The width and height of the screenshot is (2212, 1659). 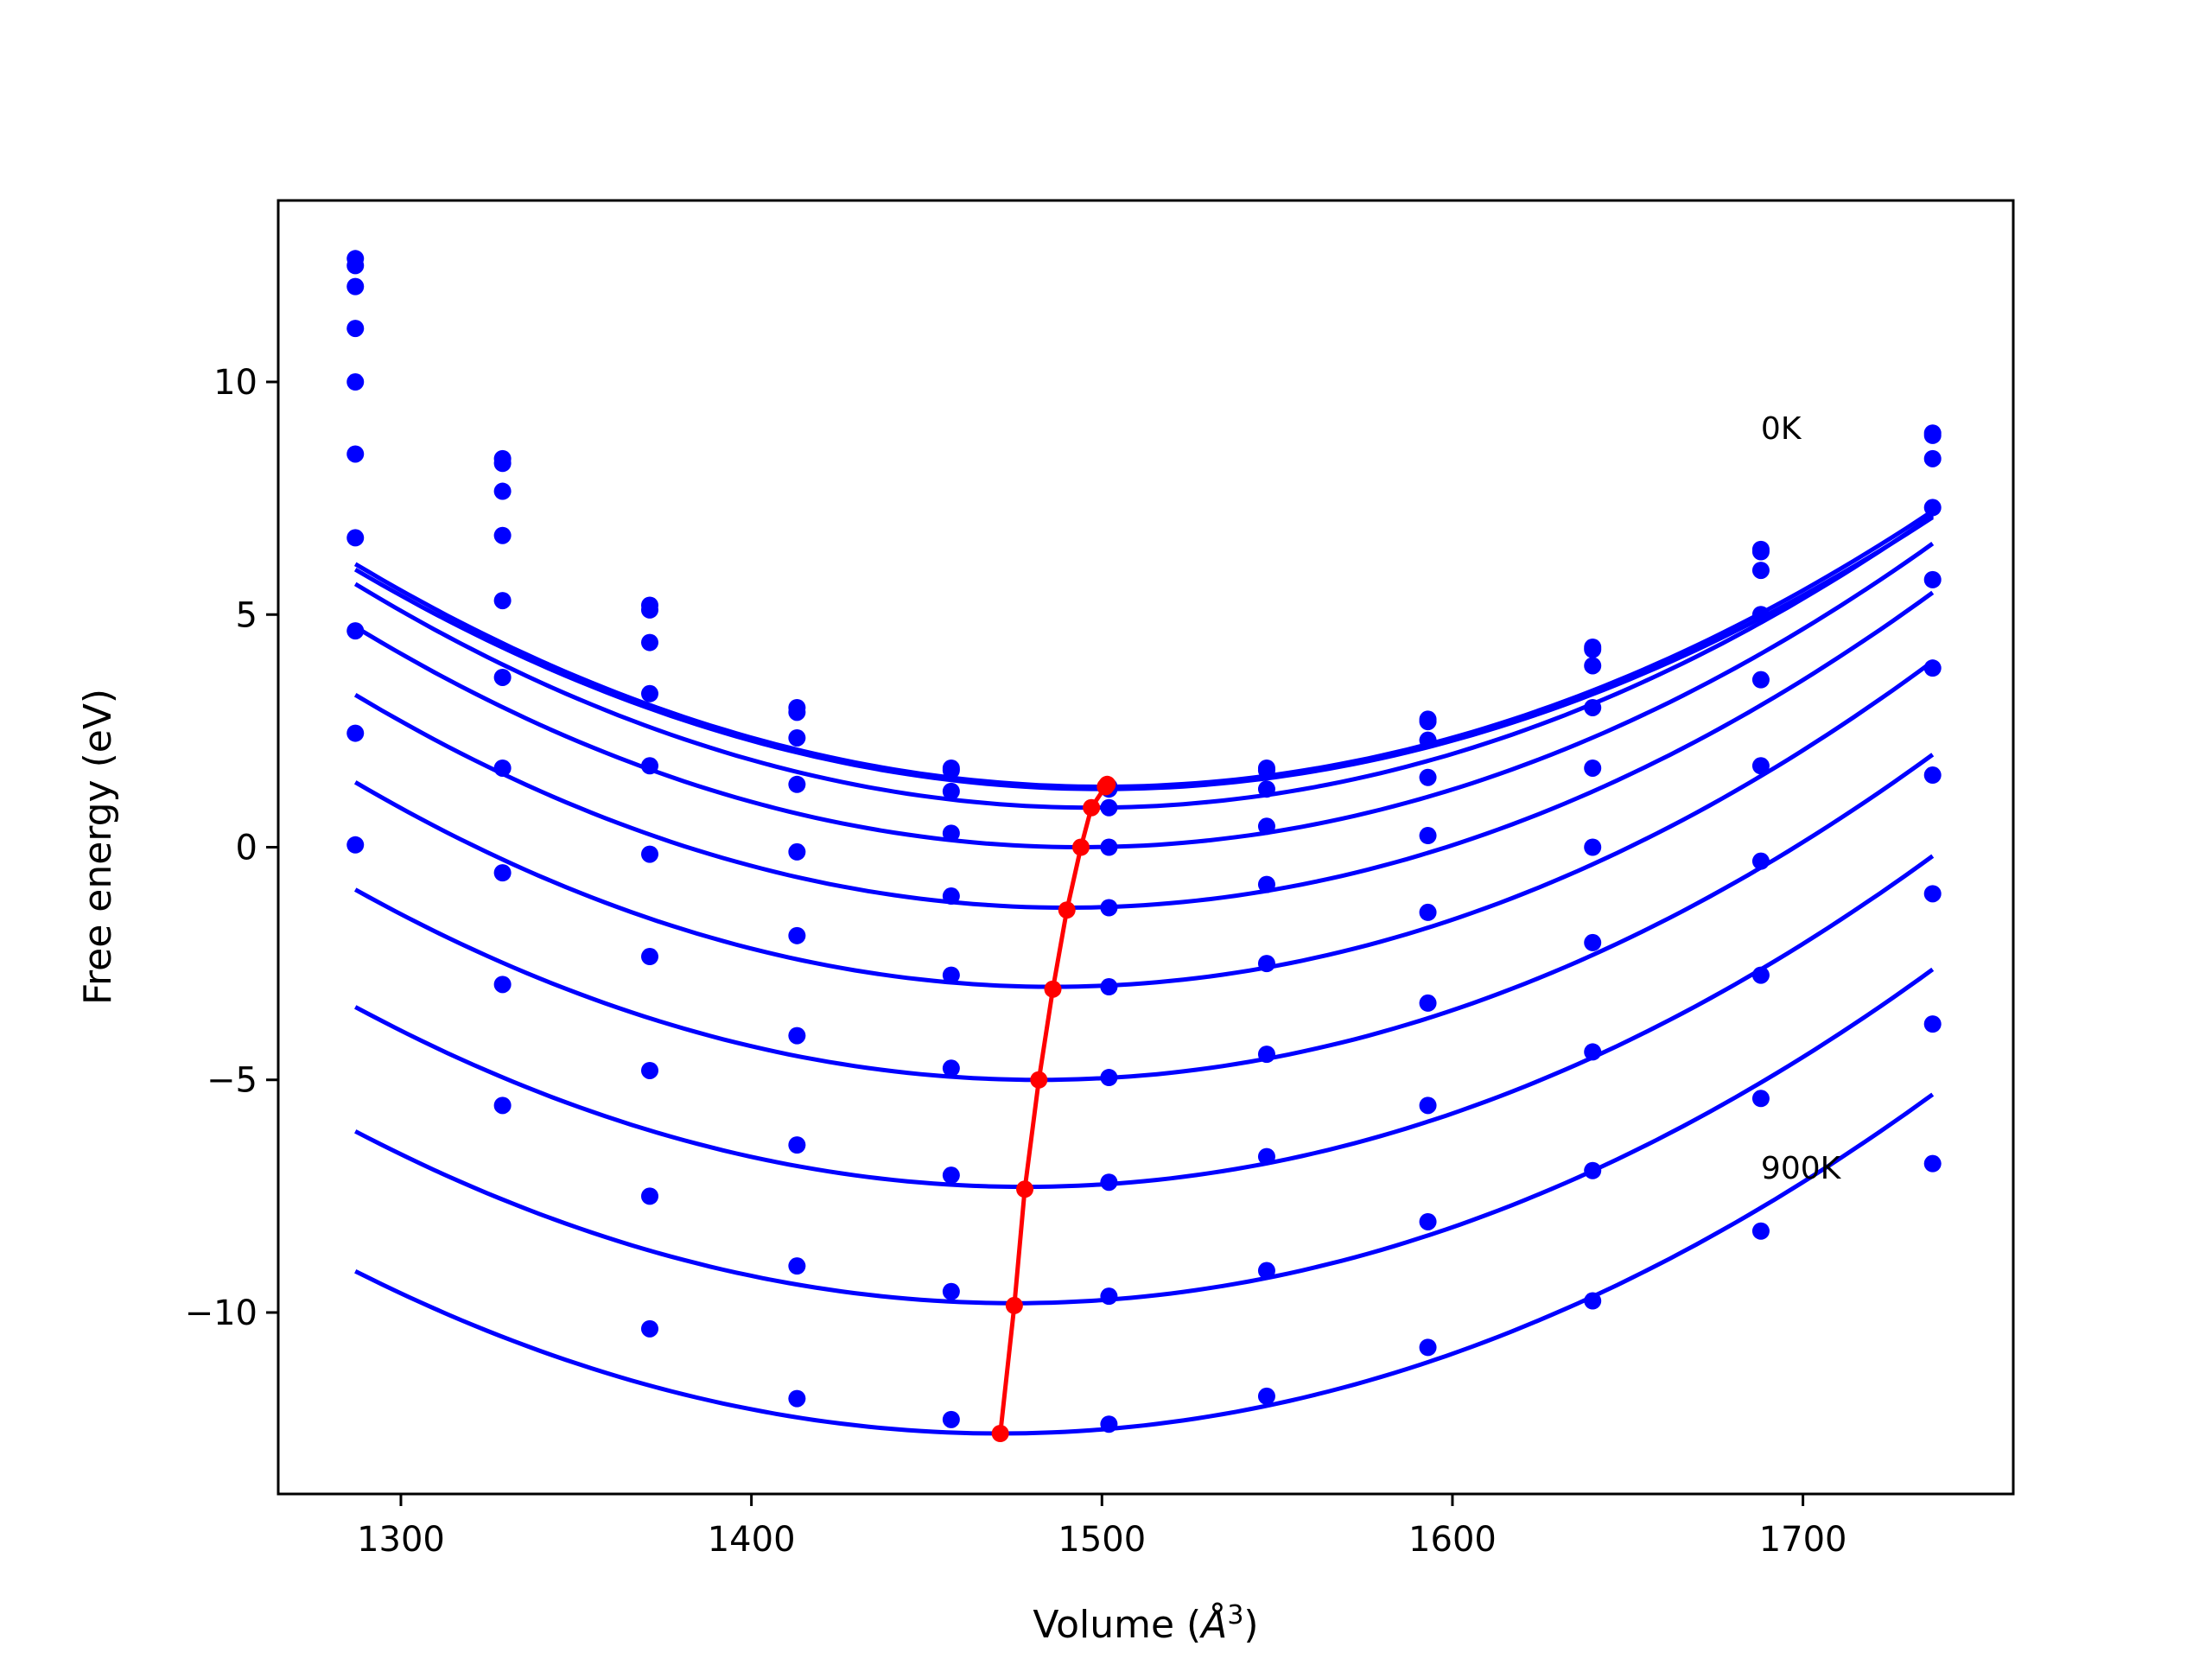 I want to click on annotation-label: 0K, so click(x=1781, y=429).